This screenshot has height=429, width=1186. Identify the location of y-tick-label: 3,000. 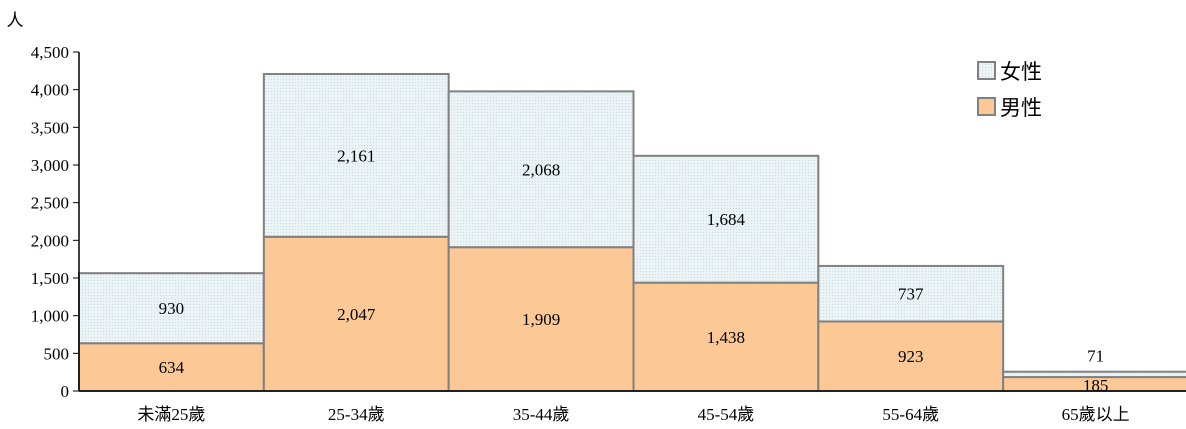
(50, 165).